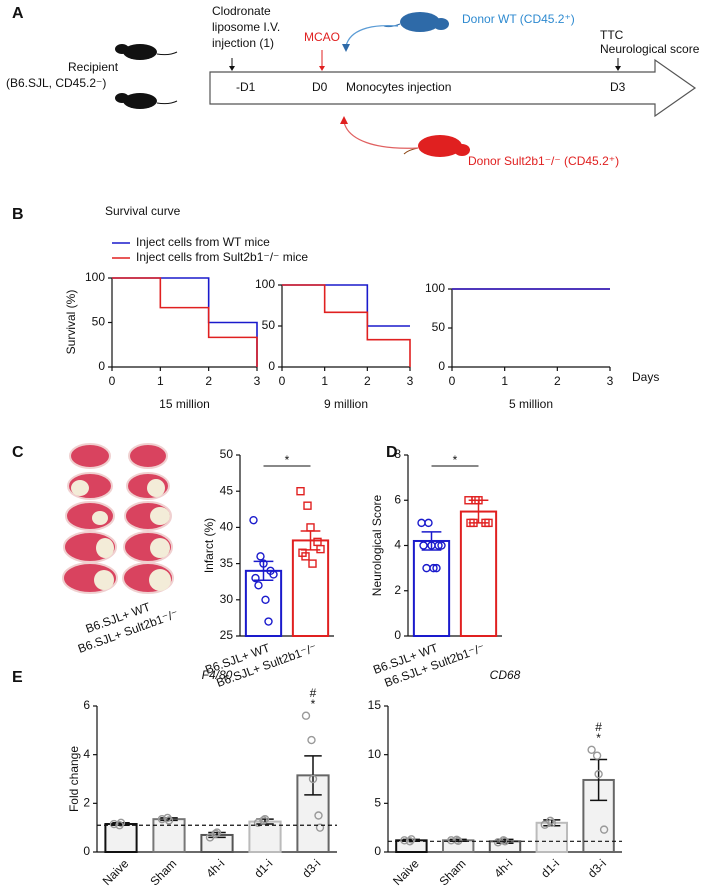  What do you see at coordinates (184, 404) in the screenshot?
I see `chart-subtitle: 15 million` at bounding box center [184, 404].